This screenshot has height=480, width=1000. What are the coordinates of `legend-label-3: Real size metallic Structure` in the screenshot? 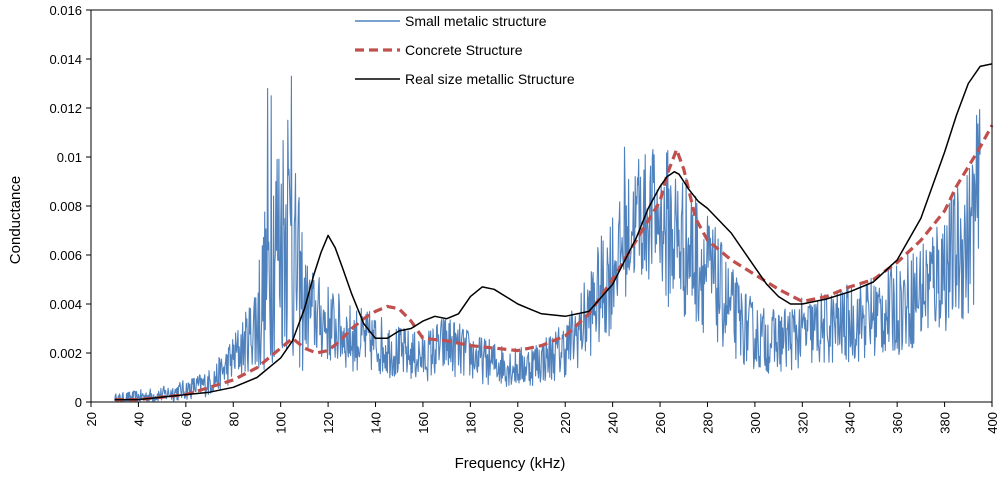 It's located at (490, 79).